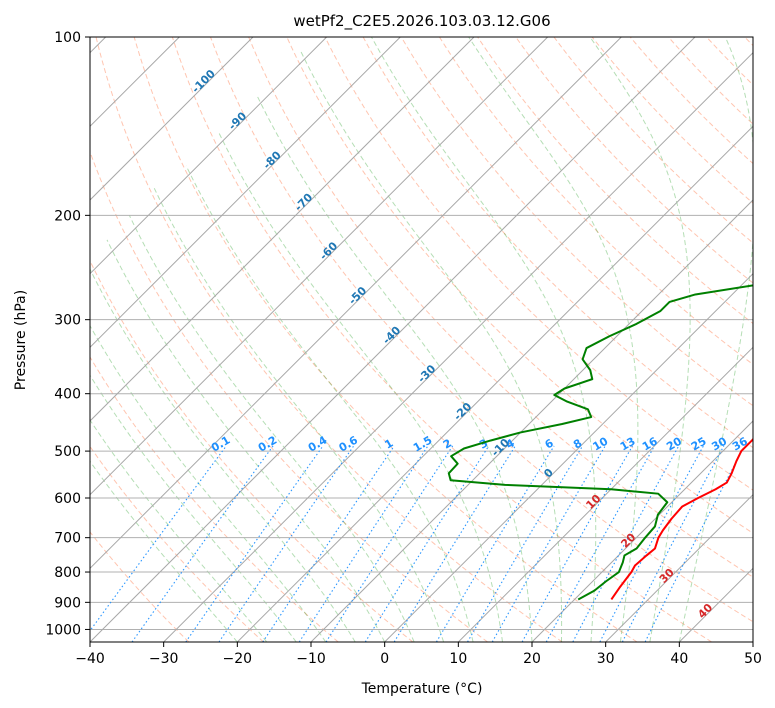  Describe the element at coordinates (388, 444) in the screenshot. I see `mixing-ratio-label: 1` at that location.